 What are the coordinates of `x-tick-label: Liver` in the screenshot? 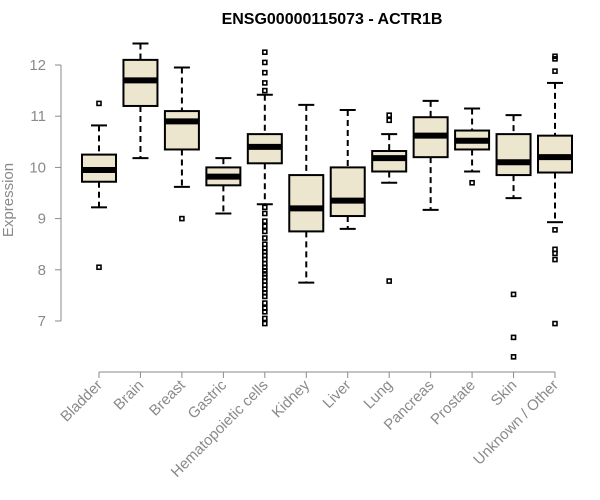 It's located at (337, 394).